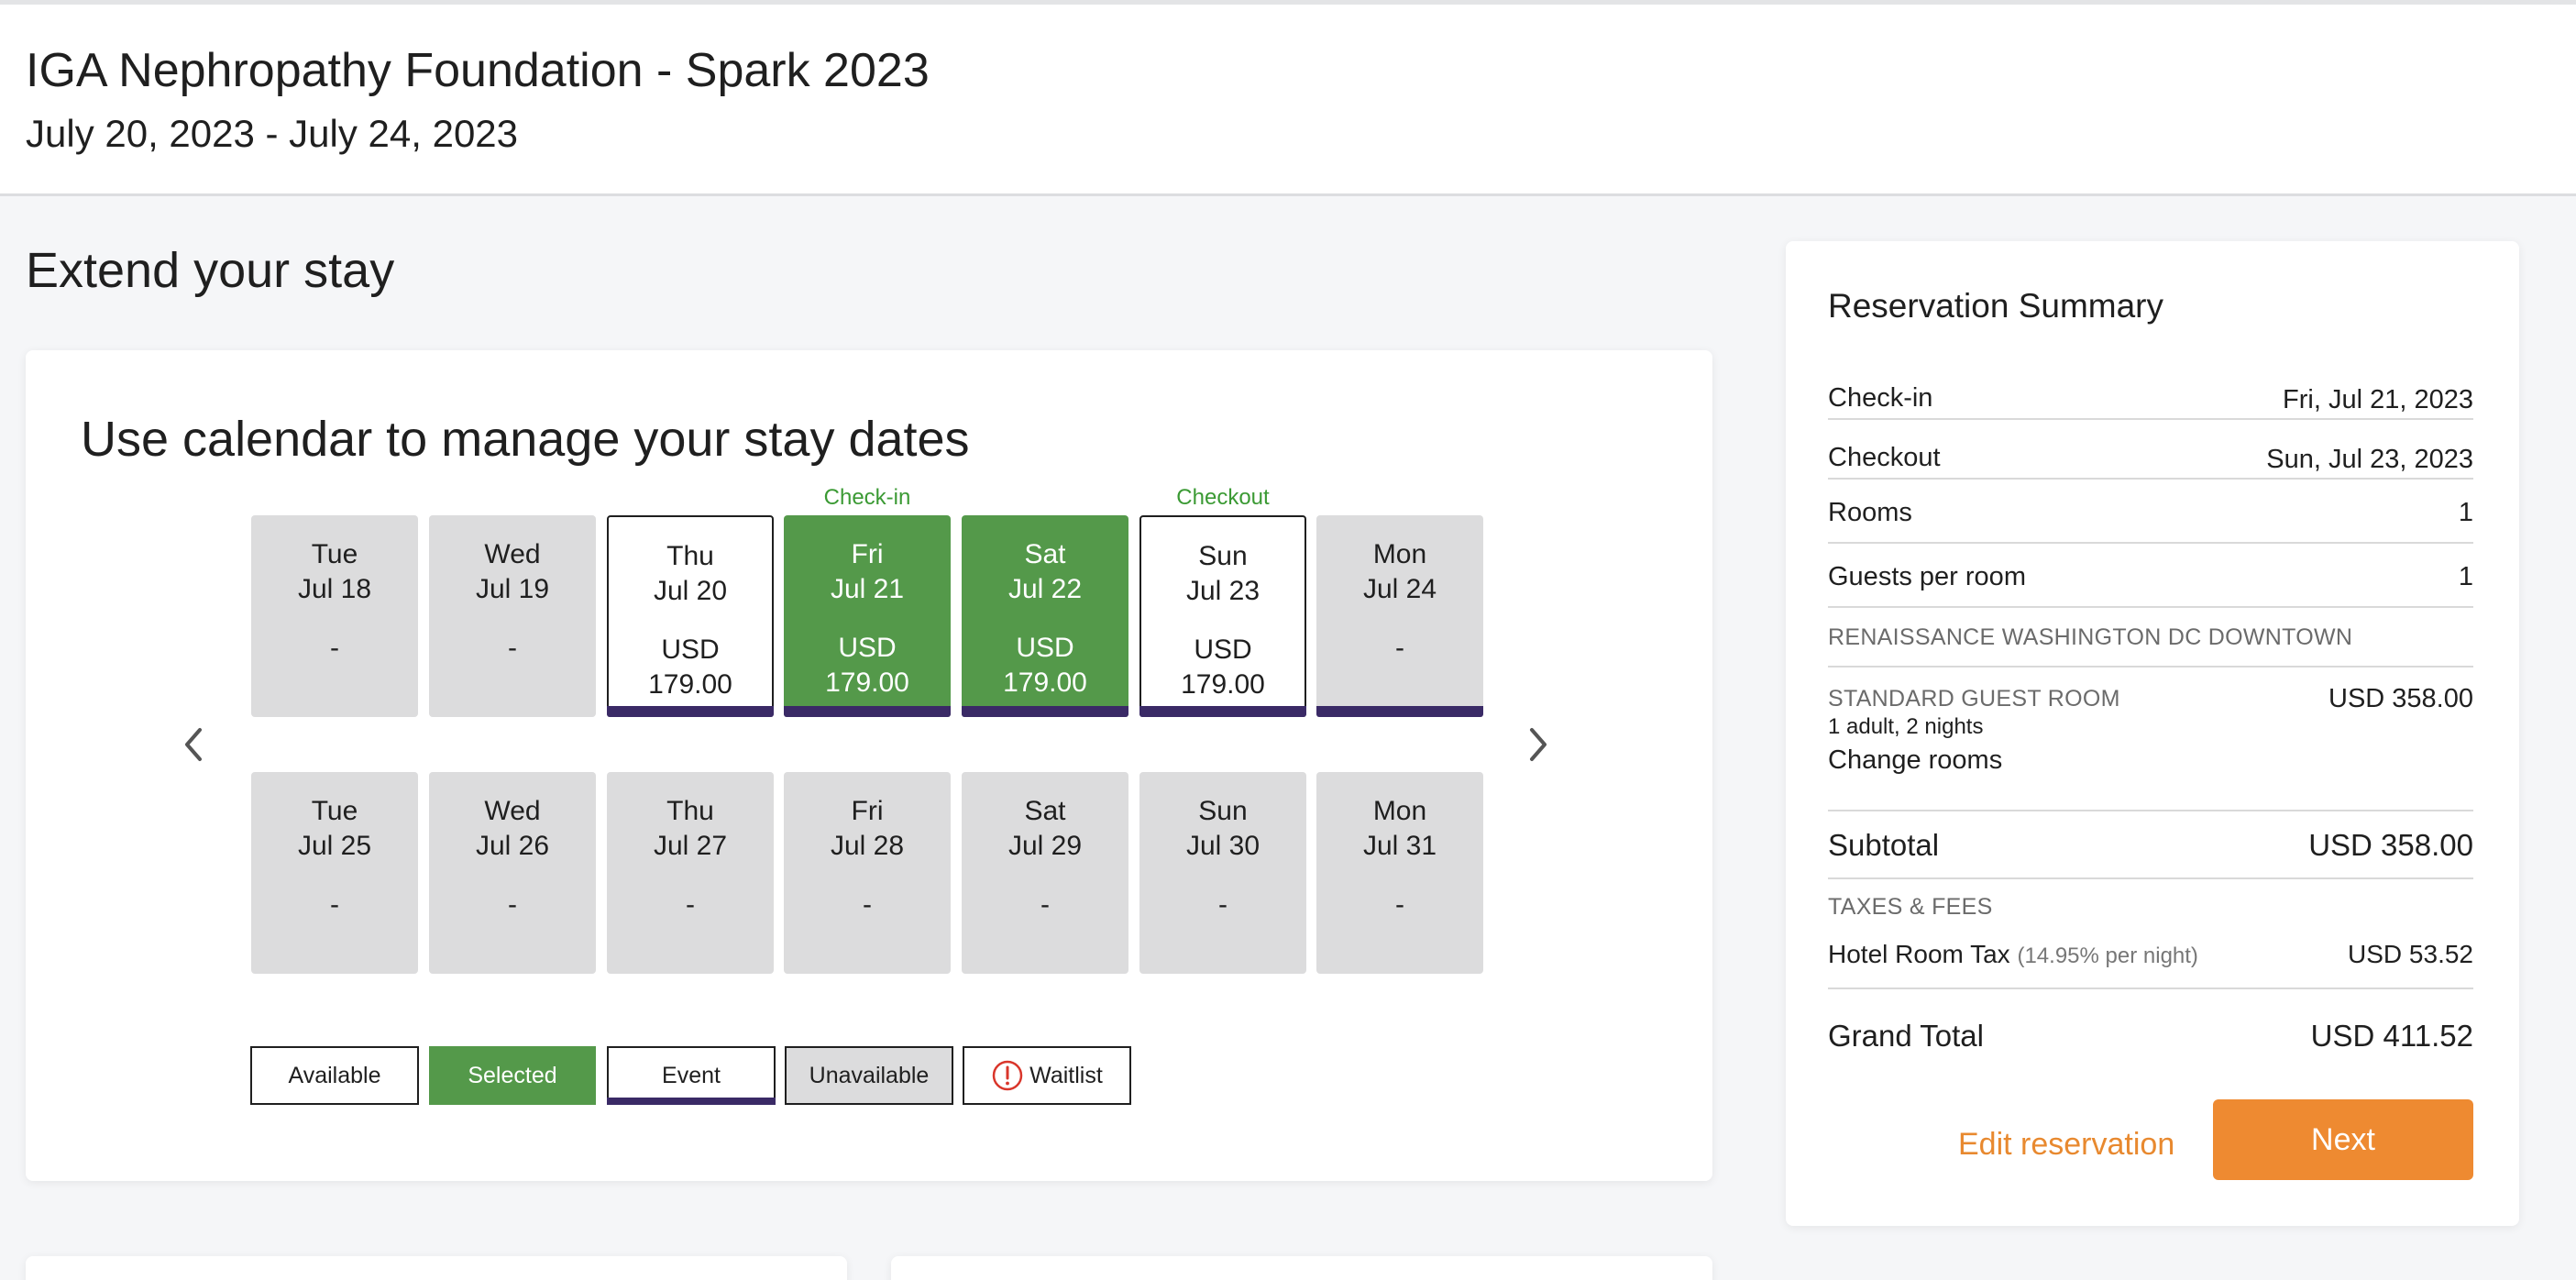  I want to click on room-row: STANDARD GUEST ROOM USD 358.00, so click(2151, 703).